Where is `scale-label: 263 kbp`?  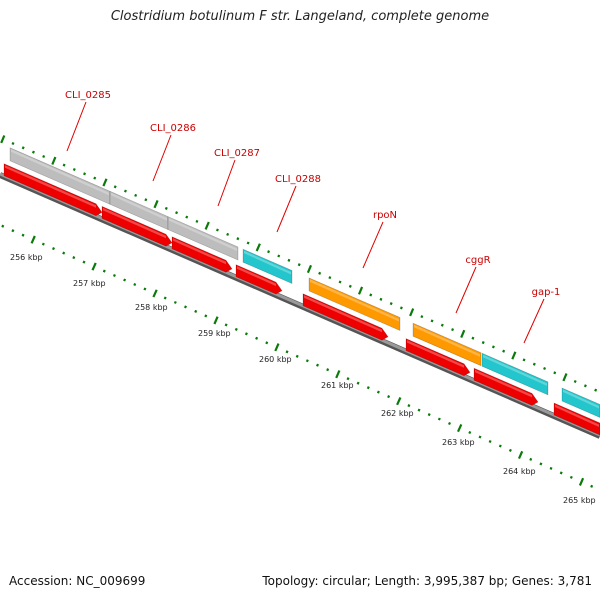
scale-label: 263 kbp is located at coordinates (458, 442).